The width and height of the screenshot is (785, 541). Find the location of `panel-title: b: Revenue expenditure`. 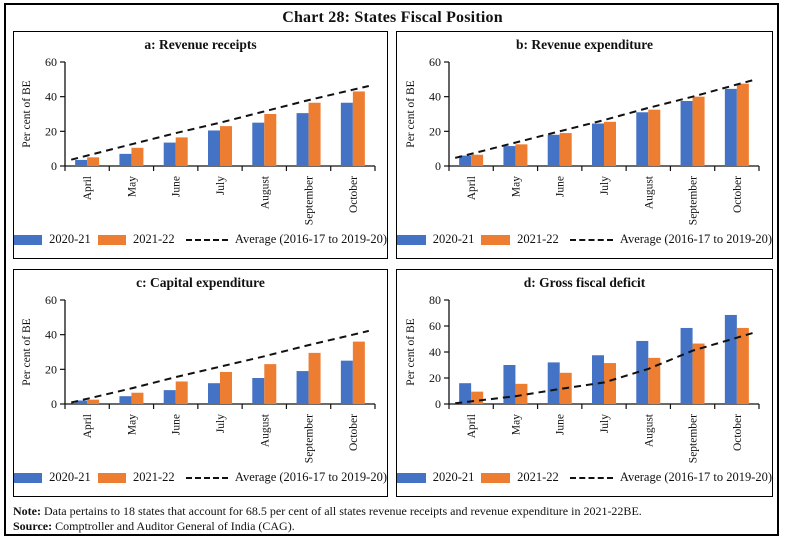

panel-title: b: Revenue expenditure is located at coordinates (584, 44).